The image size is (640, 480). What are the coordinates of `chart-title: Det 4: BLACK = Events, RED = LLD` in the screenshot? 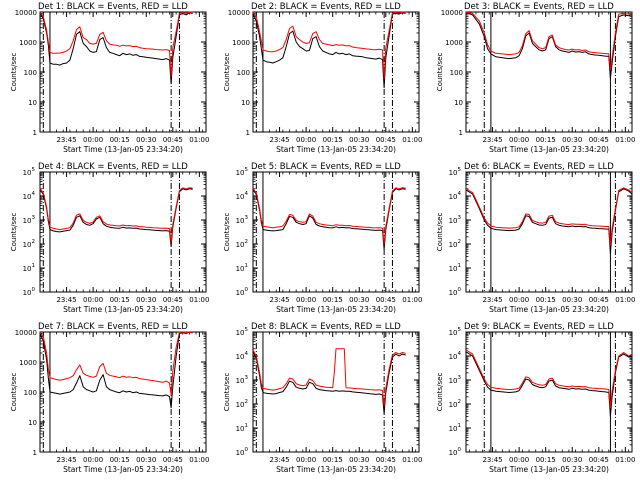 It's located at (113, 167).